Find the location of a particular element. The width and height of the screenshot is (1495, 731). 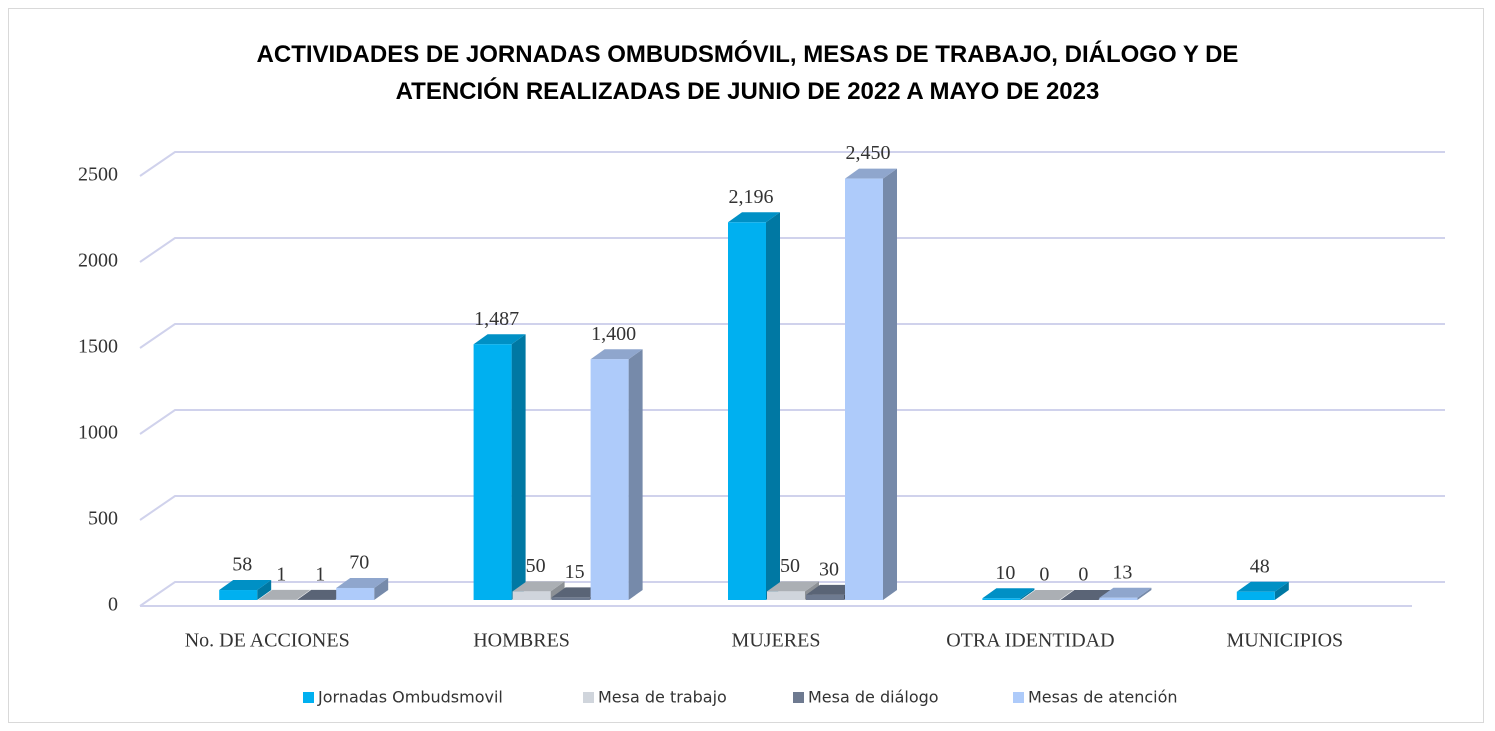

value-label: 58 is located at coordinates (242, 565).